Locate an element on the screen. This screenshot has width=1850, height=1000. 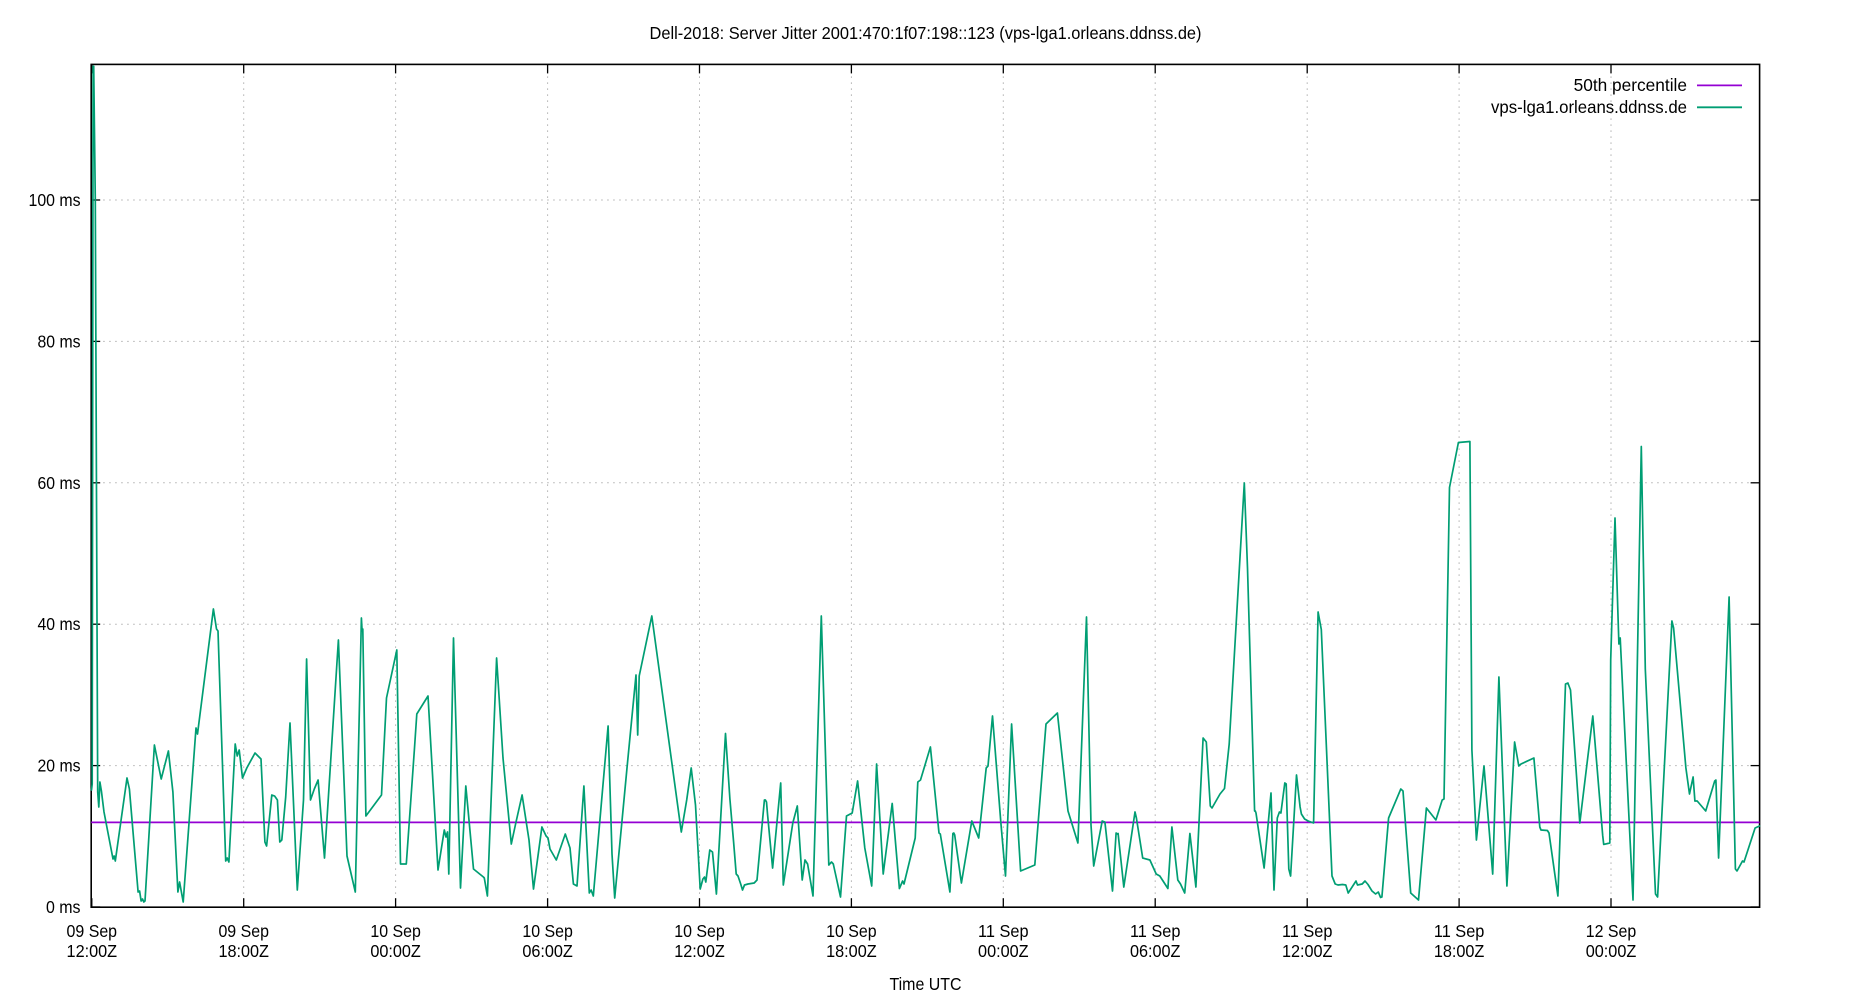
svg-text: 0 ms is located at coordinates (63, 907).